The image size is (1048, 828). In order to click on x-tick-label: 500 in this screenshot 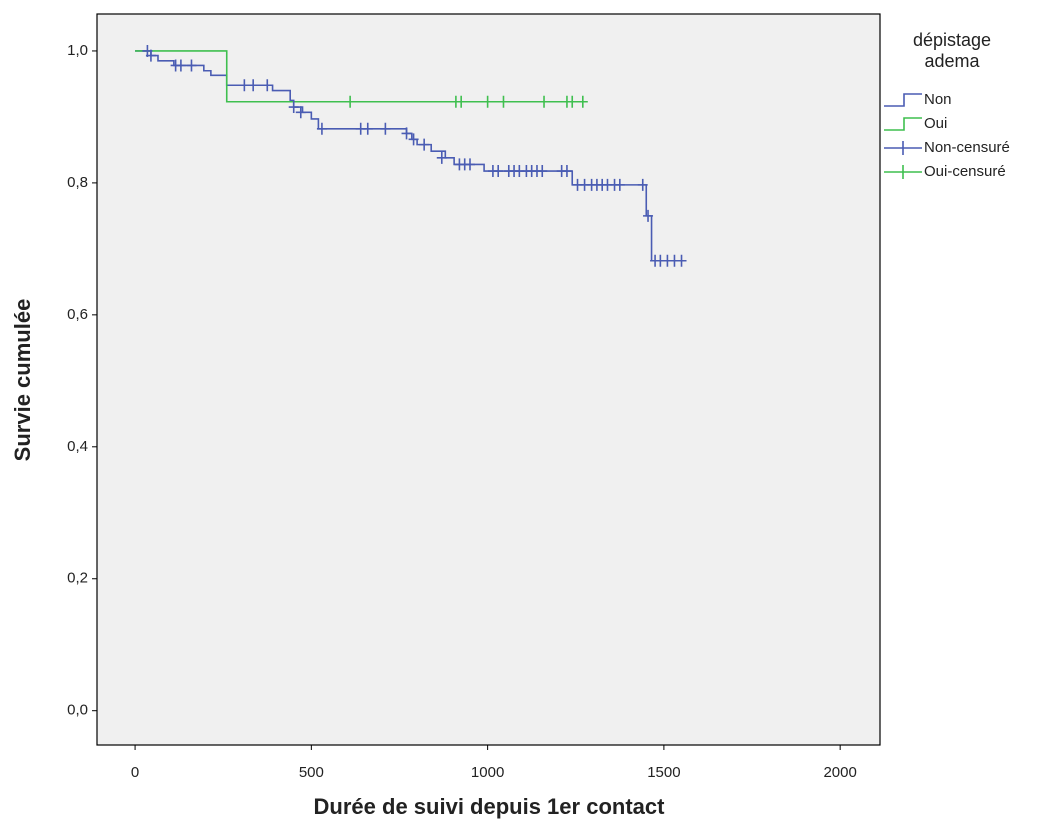, I will do `click(311, 772)`.